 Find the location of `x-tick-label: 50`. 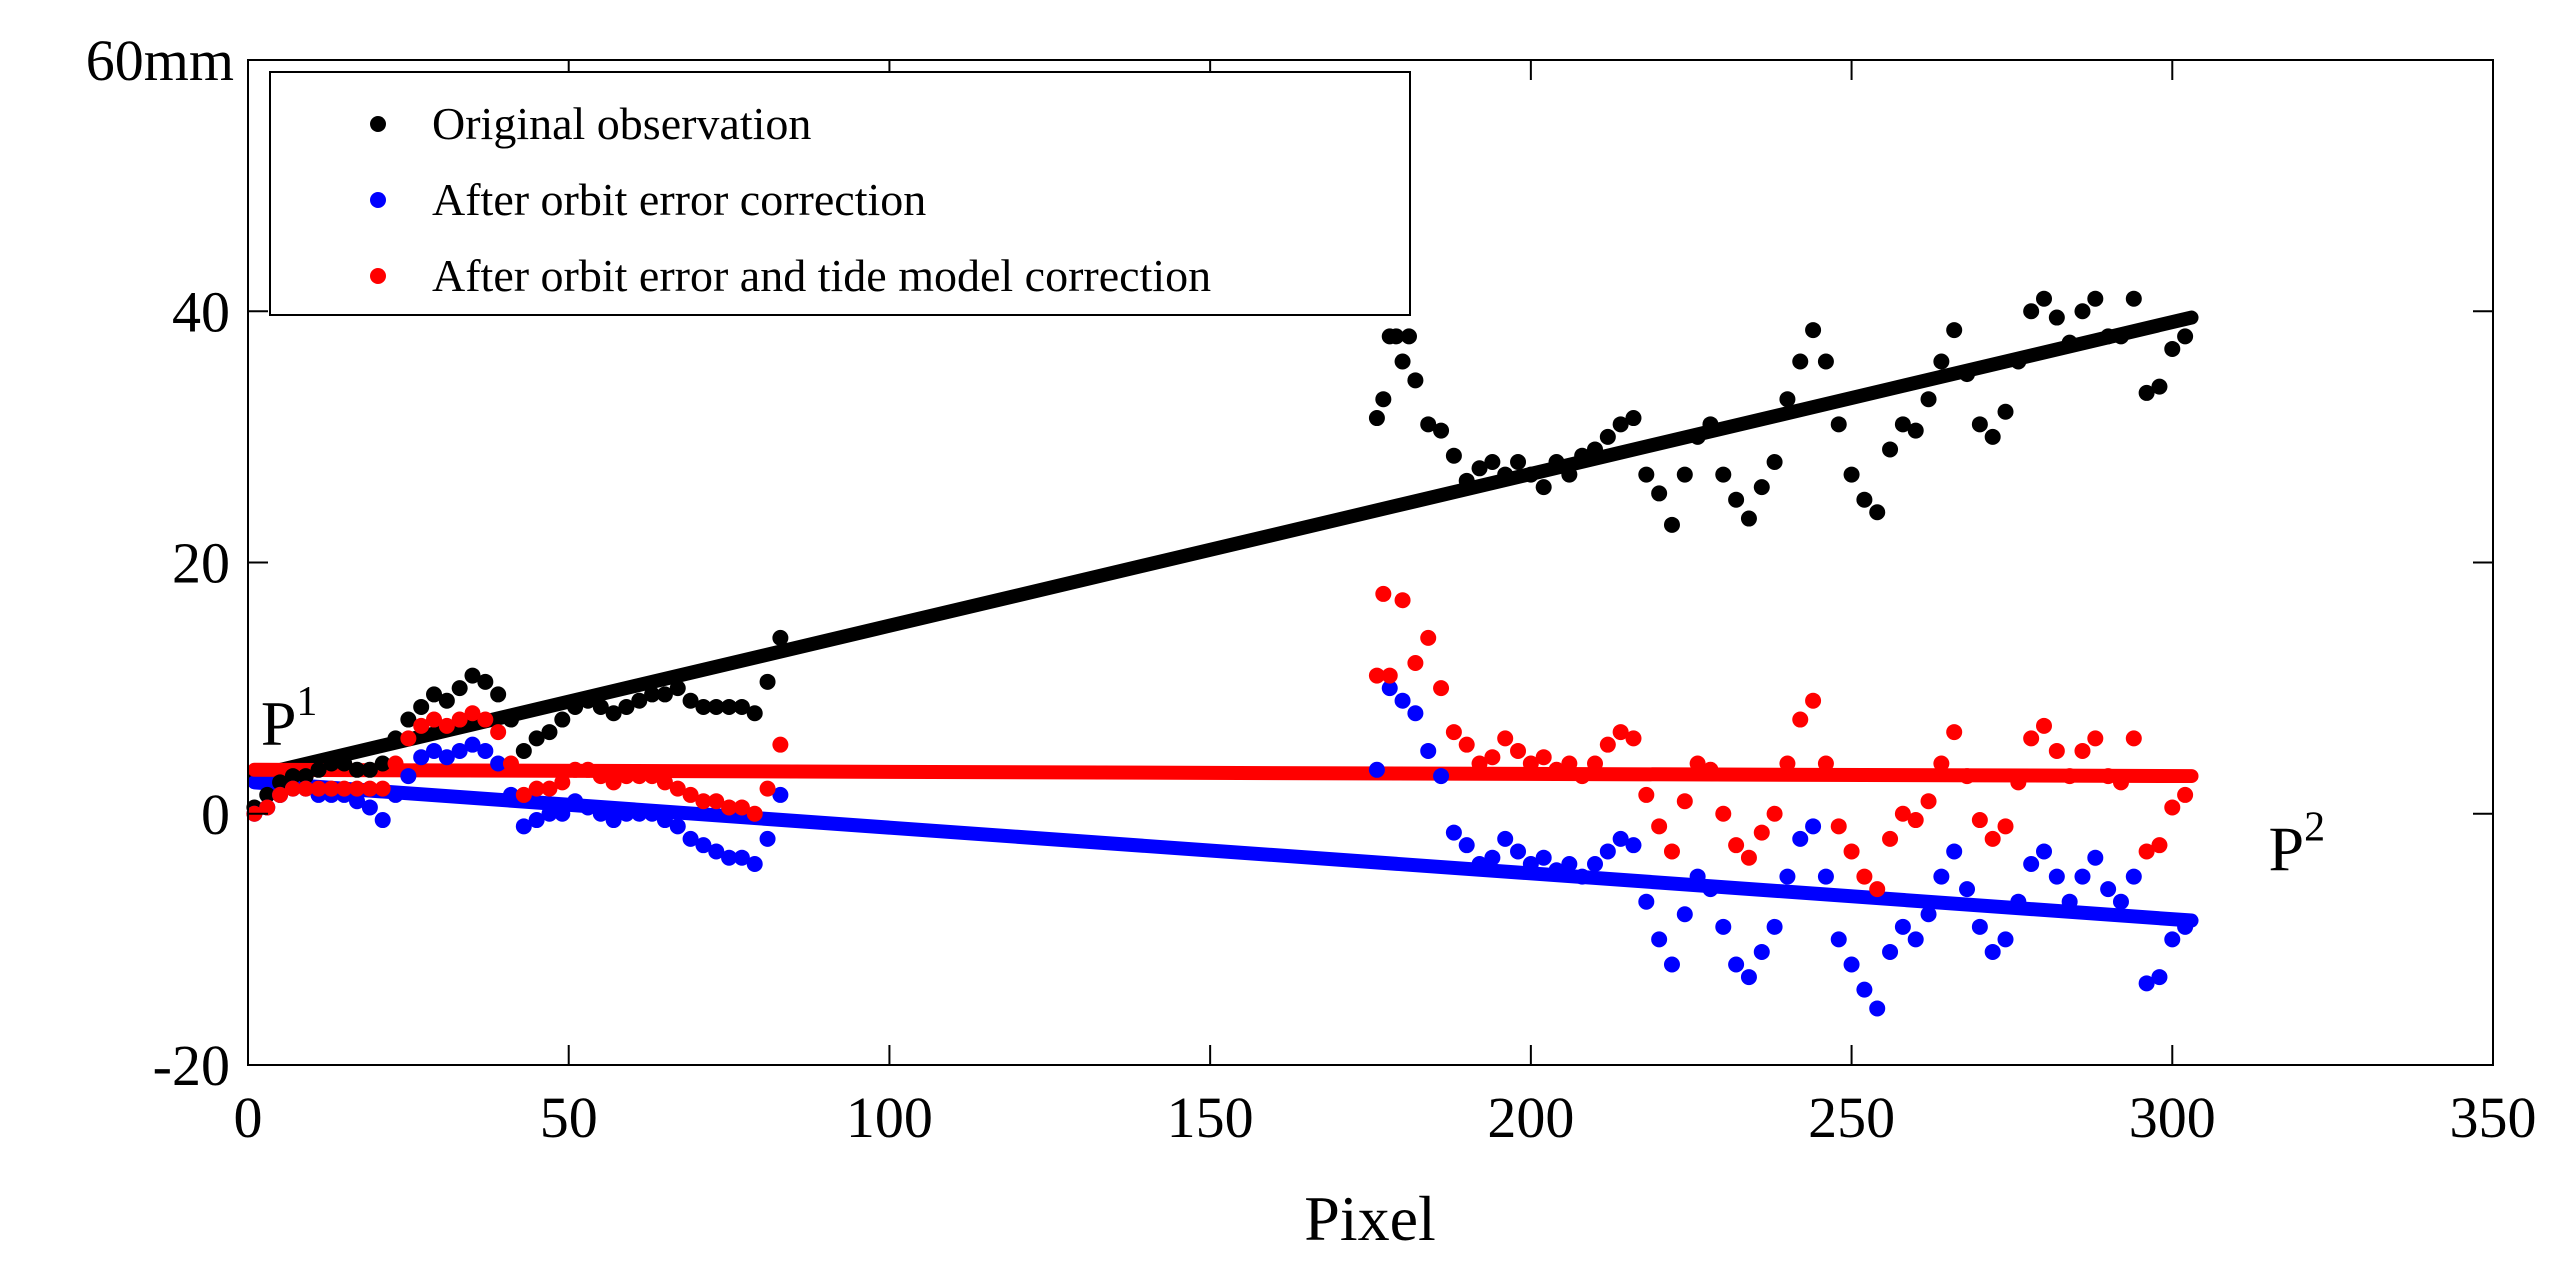

x-tick-label: 50 is located at coordinates (569, 1117).